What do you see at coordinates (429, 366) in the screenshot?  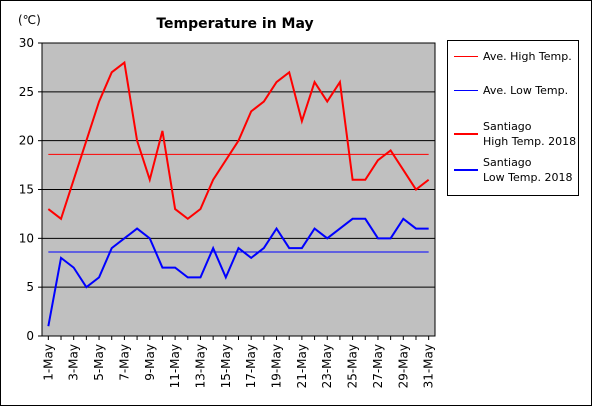 I see `x-tick-label: 31-May` at bounding box center [429, 366].